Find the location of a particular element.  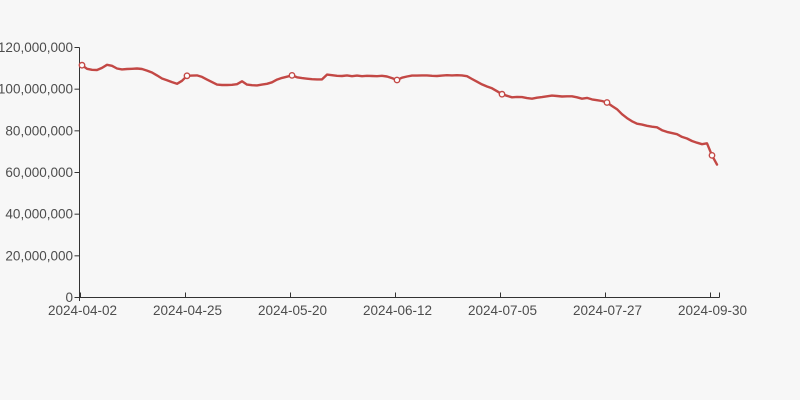

x-axis-tick-label: 2024-05-20 is located at coordinates (292, 310).